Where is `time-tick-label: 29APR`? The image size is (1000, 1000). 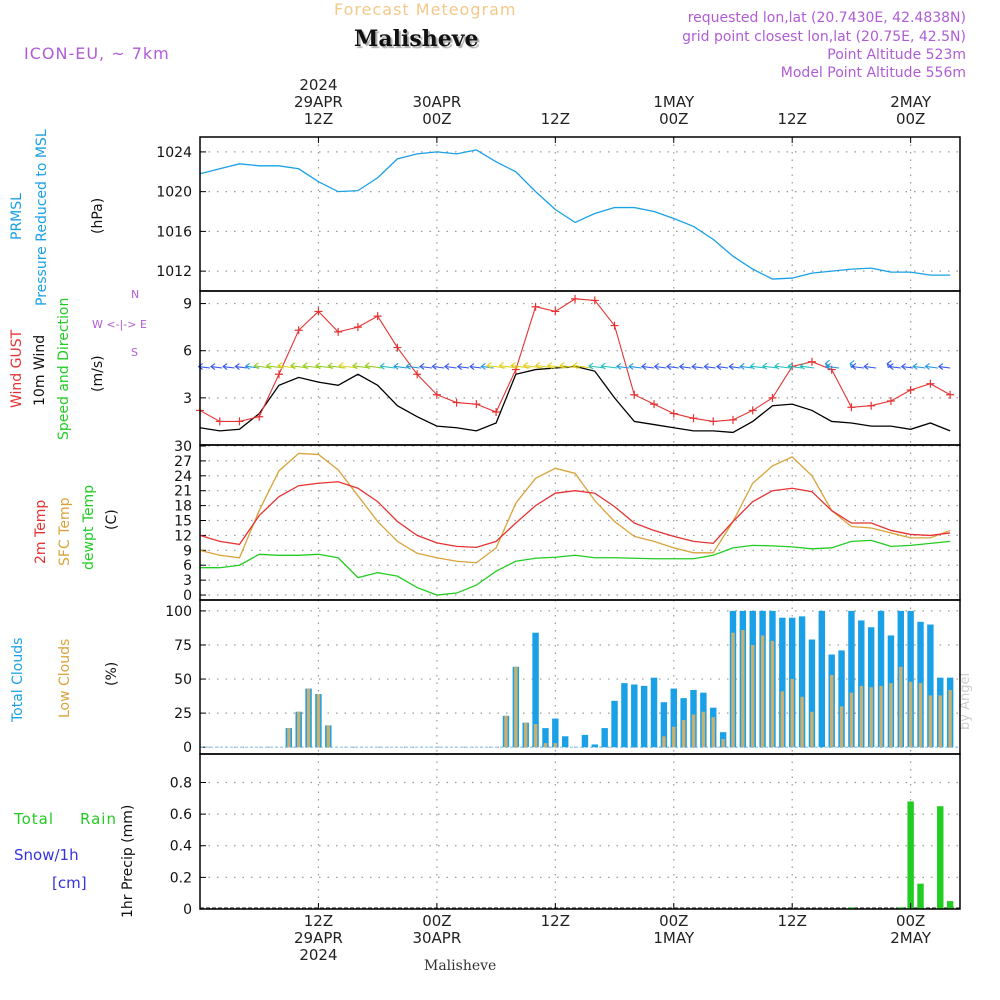 time-tick-label: 29APR is located at coordinates (318, 102).